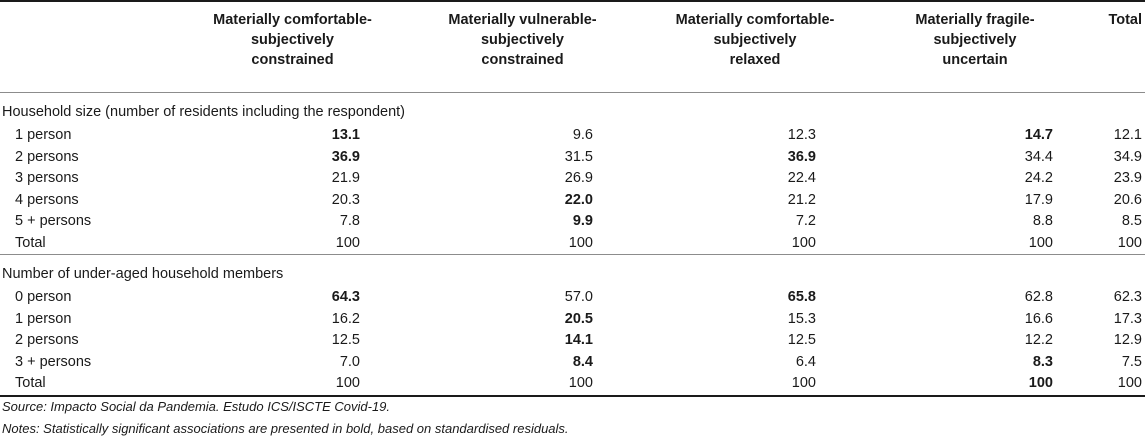 Image resolution: width=1145 pixels, height=440 pixels. I want to click on cell-value: 21.2, so click(801, 199).